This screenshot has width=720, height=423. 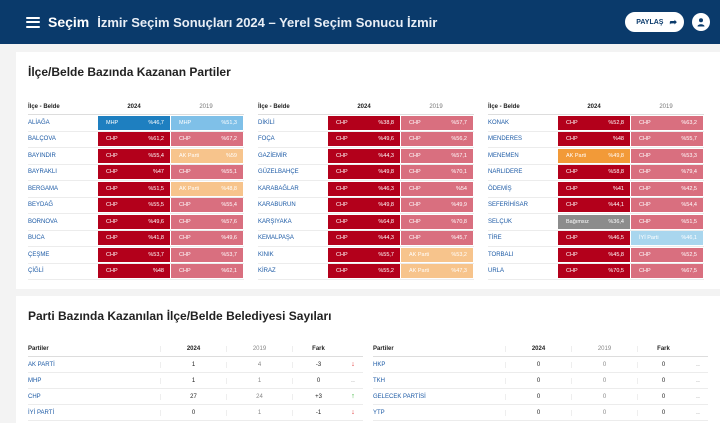 What do you see at coordinates (136, 239) in the screenshot?
I see `district-row: BUCA CHP %41,8 CHP %49,6` at bounding box center [136, 239].